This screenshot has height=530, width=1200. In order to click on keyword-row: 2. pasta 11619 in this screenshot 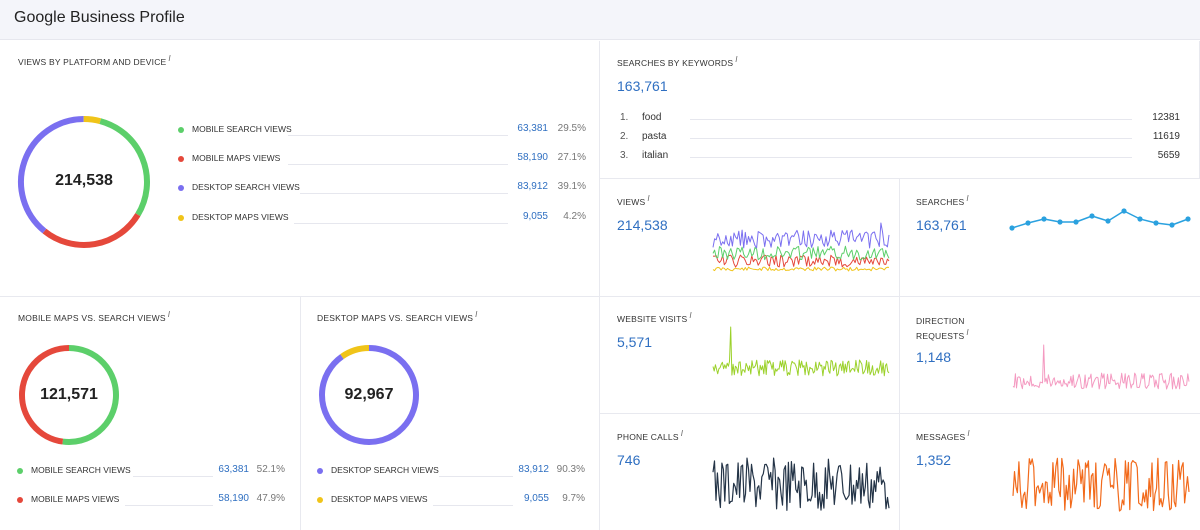, I will do `click(900, 138)`.